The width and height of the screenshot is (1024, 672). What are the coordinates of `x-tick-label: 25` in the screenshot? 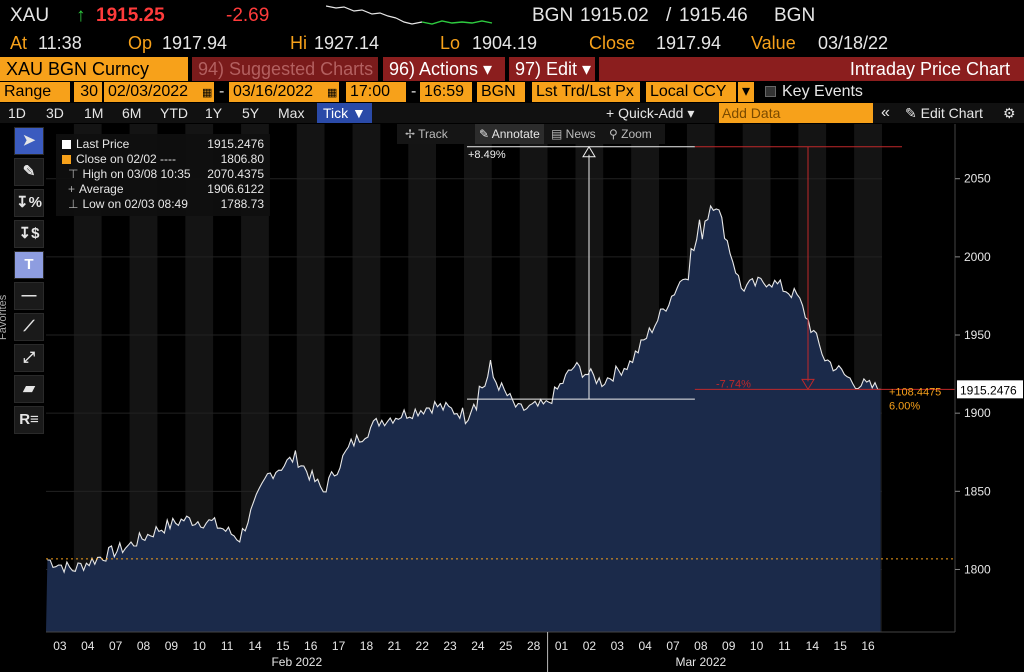 It's located at (506, 646).